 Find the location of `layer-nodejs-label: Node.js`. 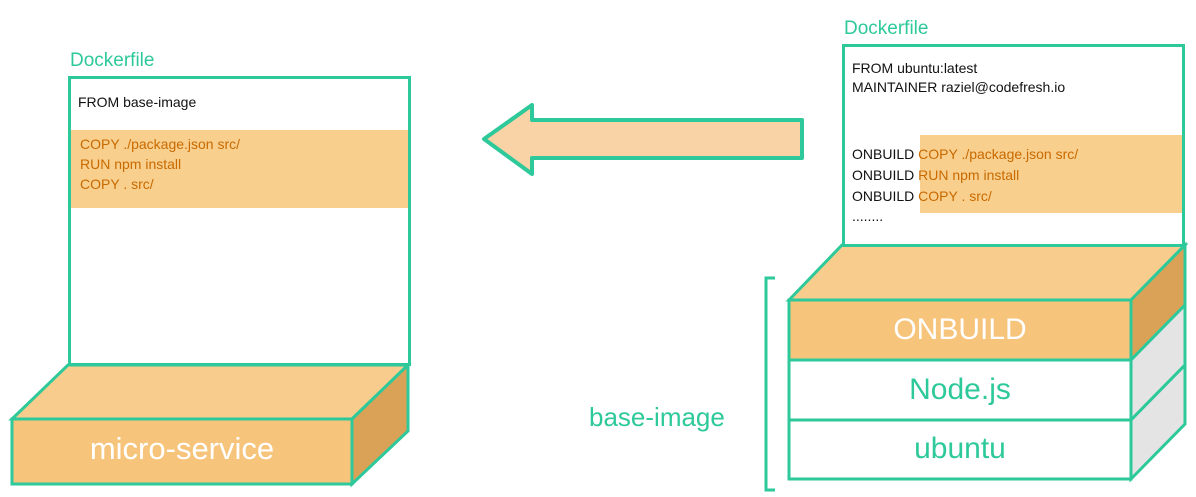

layer-nodejs-label: Node.js is located at coordinates (960, 389).